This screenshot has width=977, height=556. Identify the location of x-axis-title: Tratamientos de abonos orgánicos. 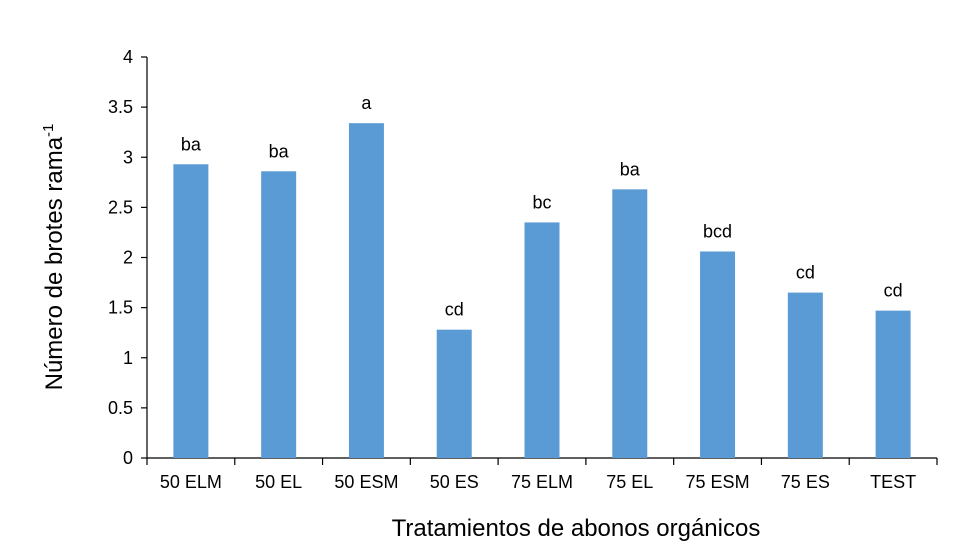
(576, 528).